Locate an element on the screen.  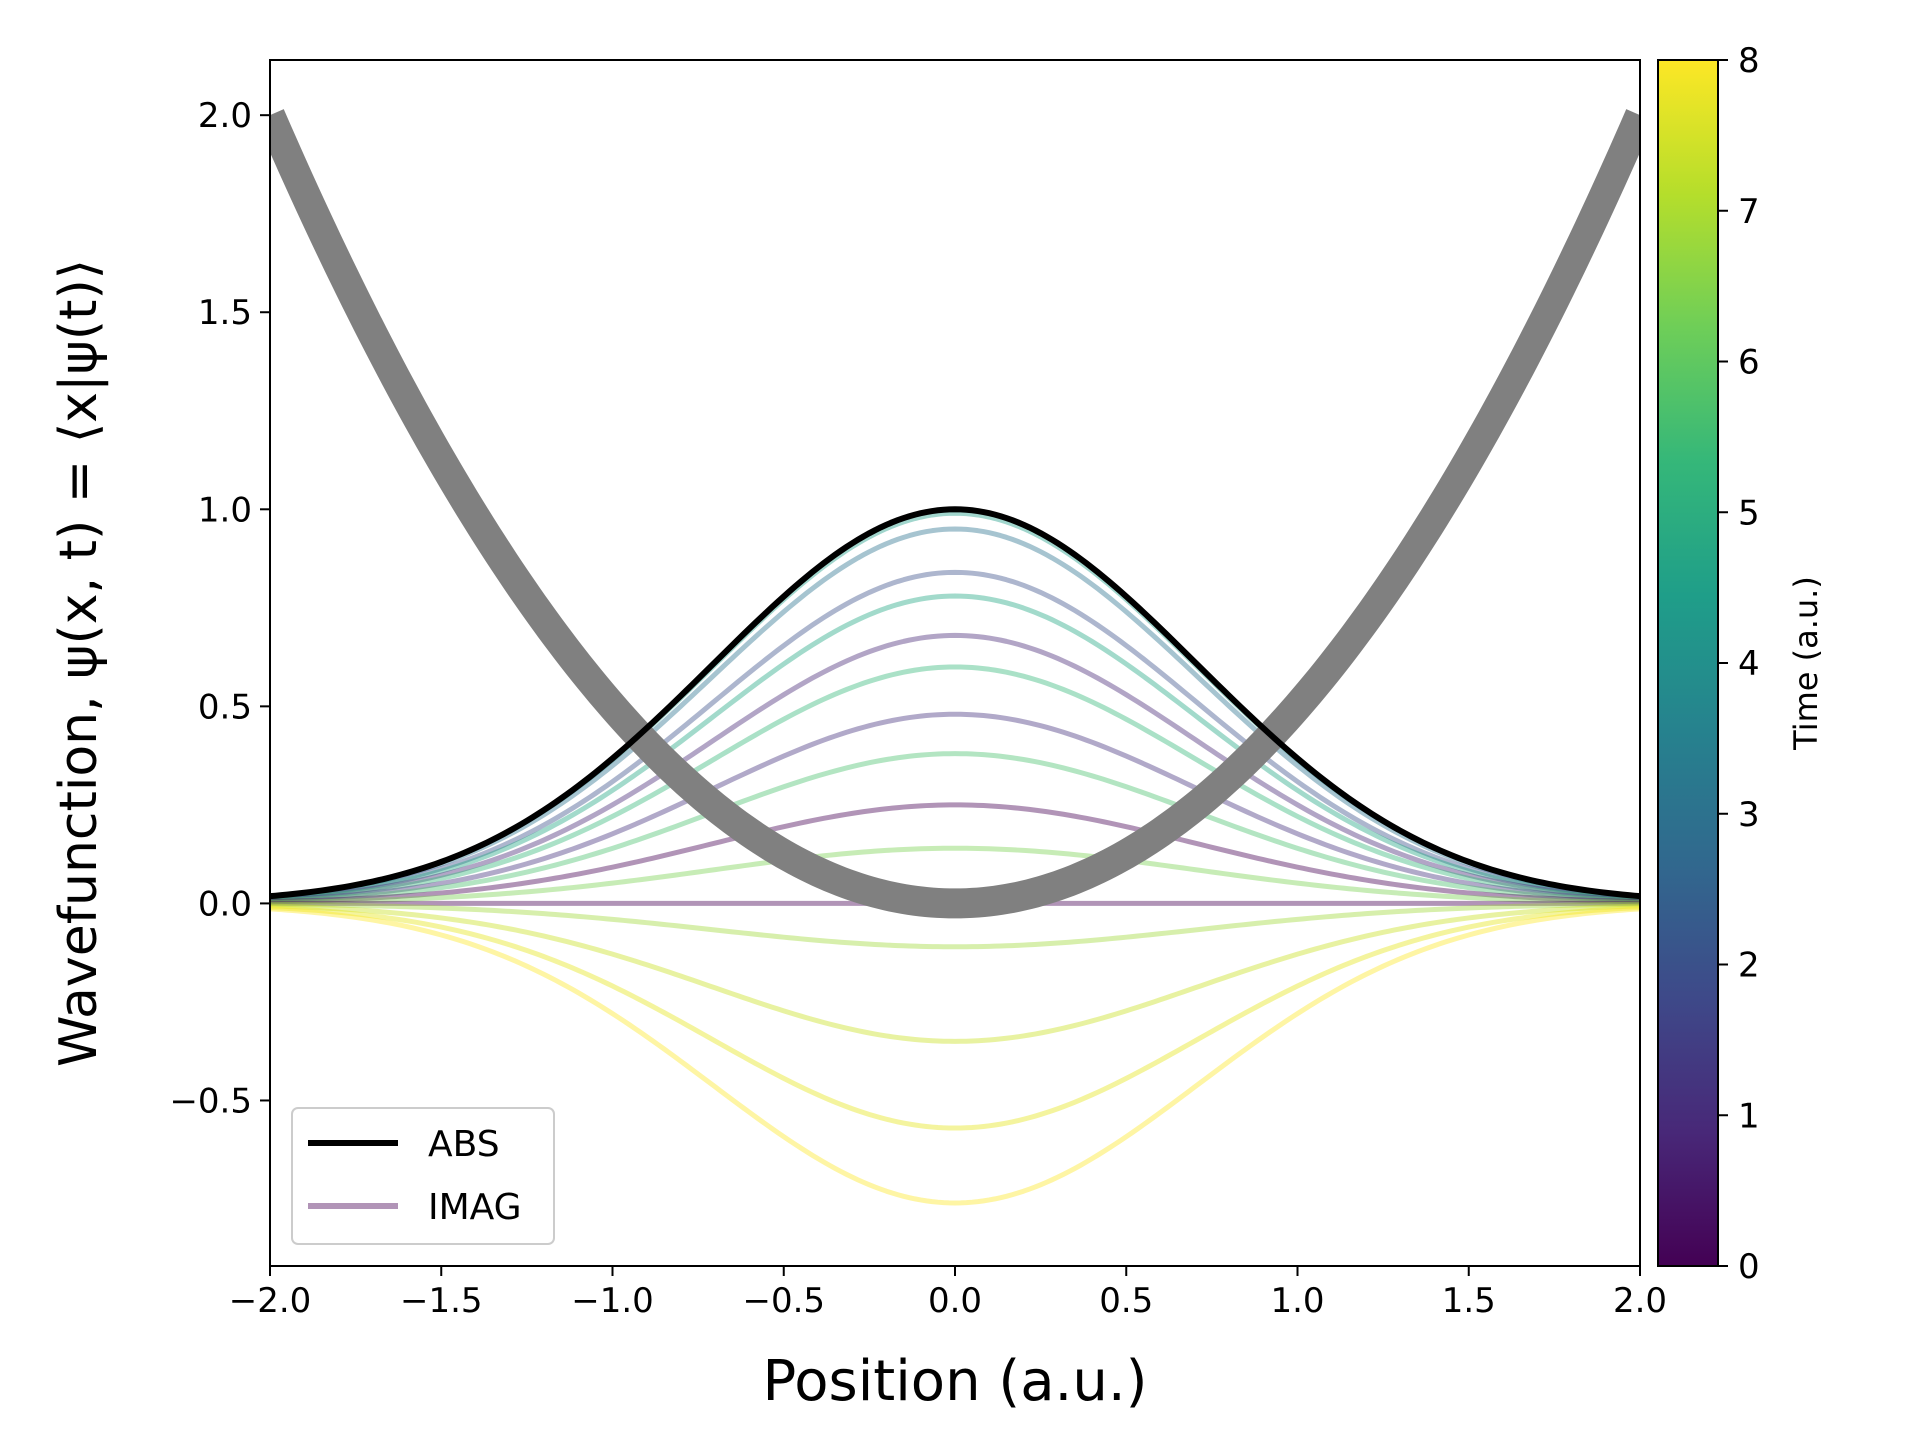
y-tick-label: 0.0 is located at coordinates (225, 904).